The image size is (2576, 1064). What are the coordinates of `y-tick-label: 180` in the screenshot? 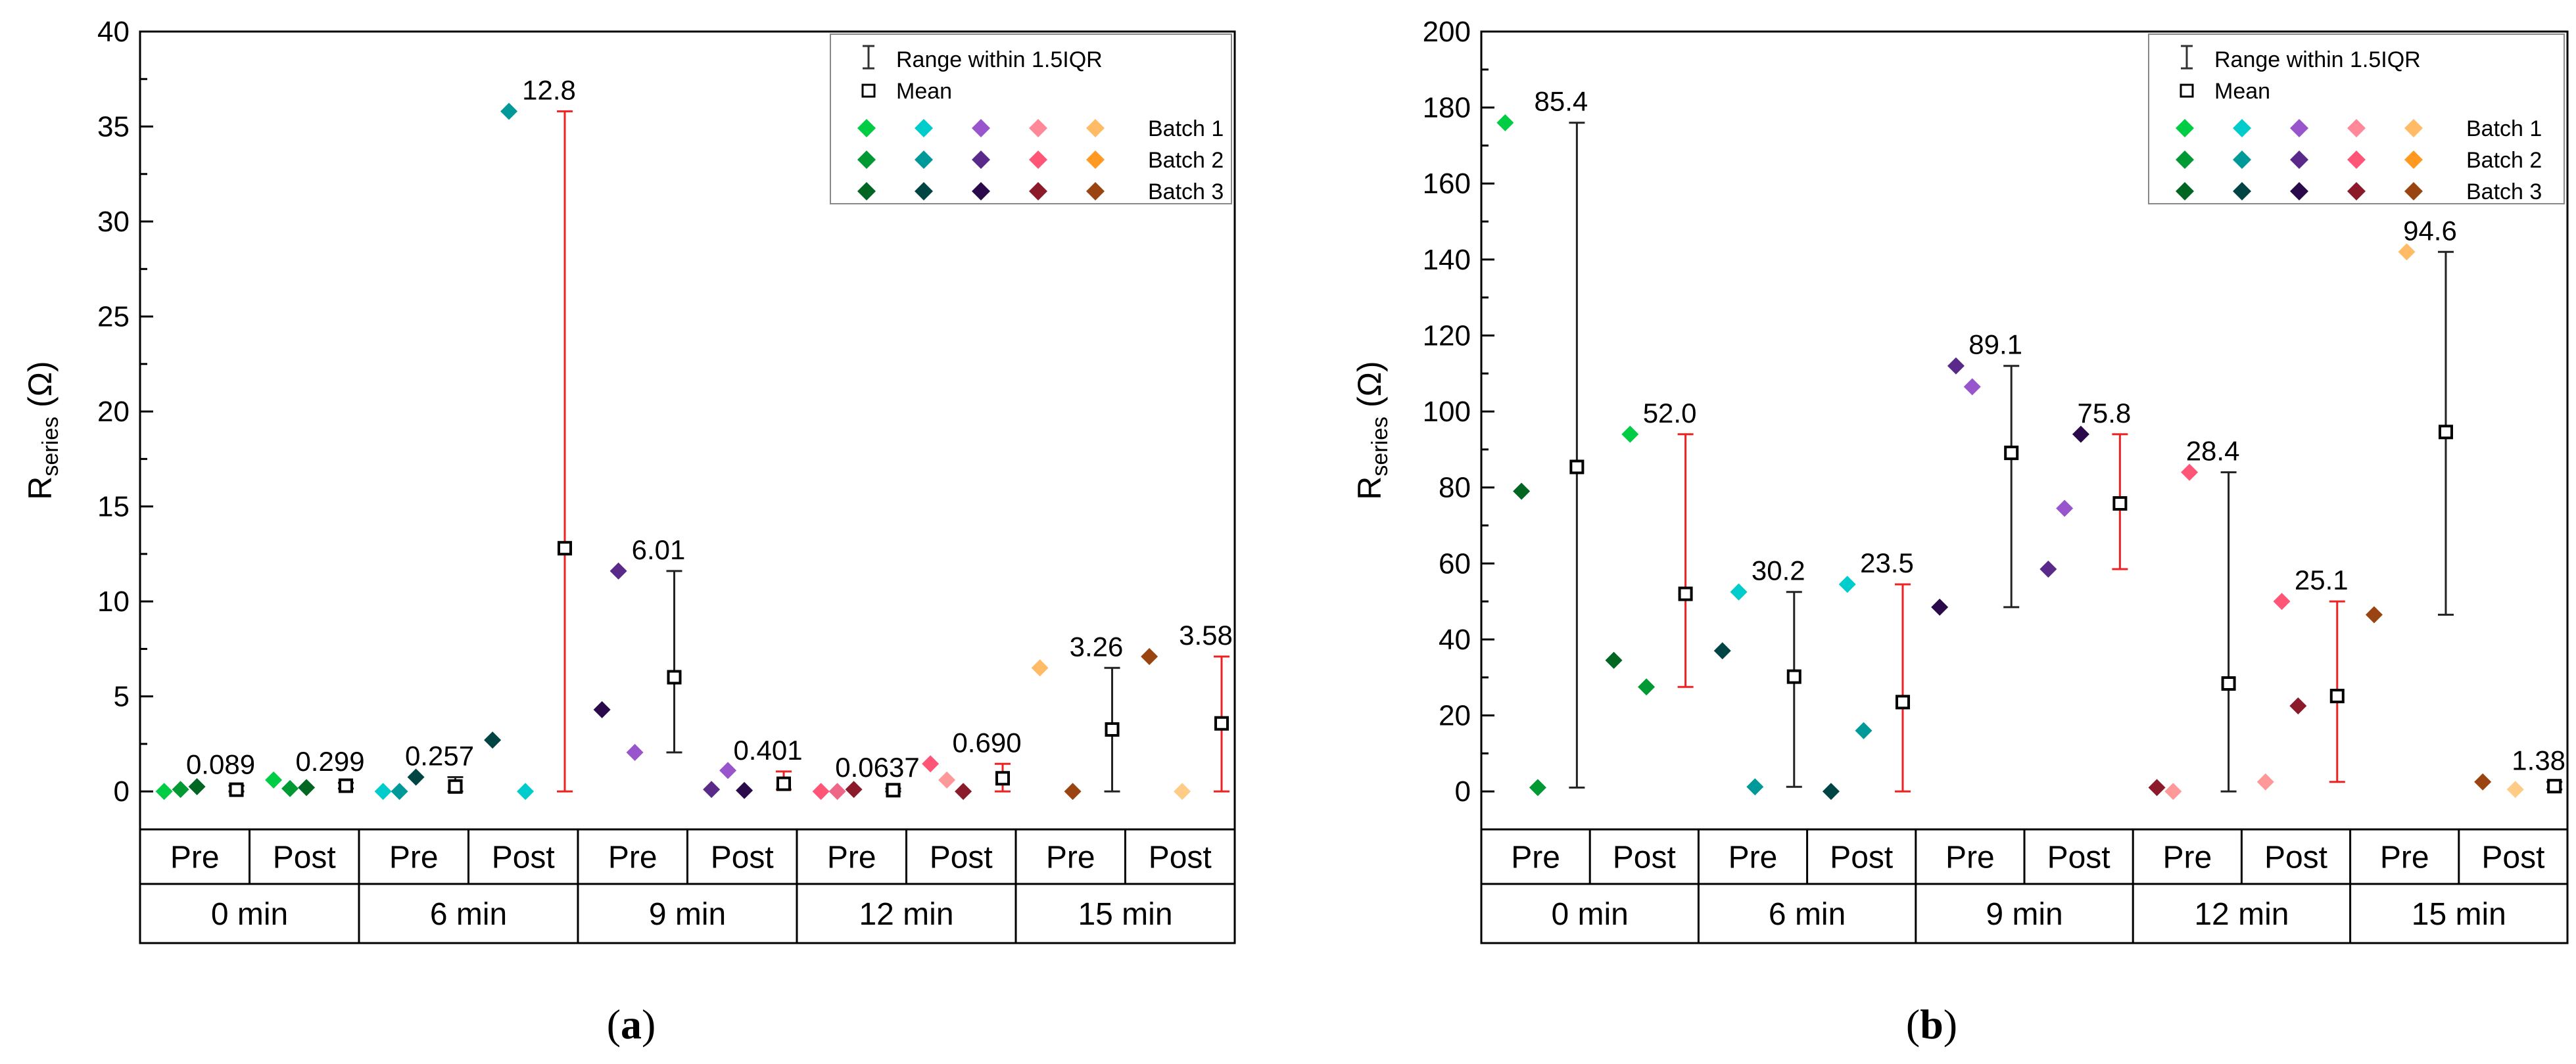 It's located at (1447, 108).